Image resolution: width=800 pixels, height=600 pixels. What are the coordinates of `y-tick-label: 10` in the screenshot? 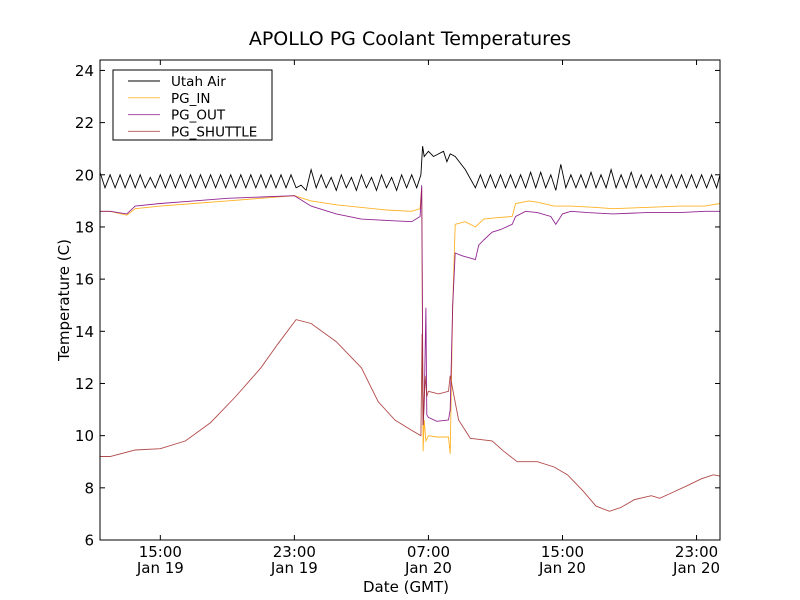 It's located at (84, 436).